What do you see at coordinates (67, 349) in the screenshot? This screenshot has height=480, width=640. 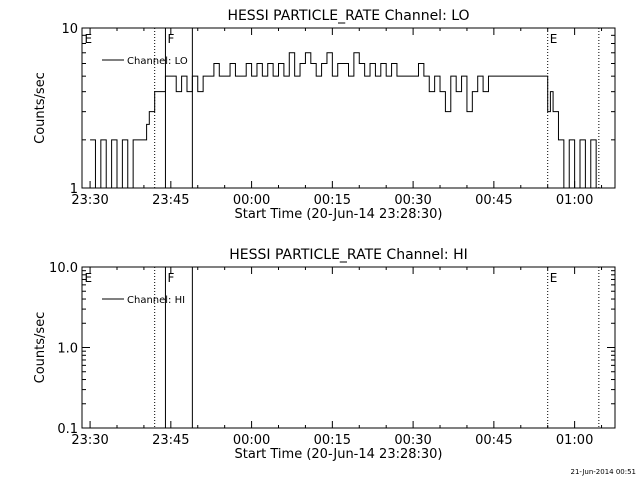 I see `y-tick-label: 1.0` at bounding box center [67, 349].